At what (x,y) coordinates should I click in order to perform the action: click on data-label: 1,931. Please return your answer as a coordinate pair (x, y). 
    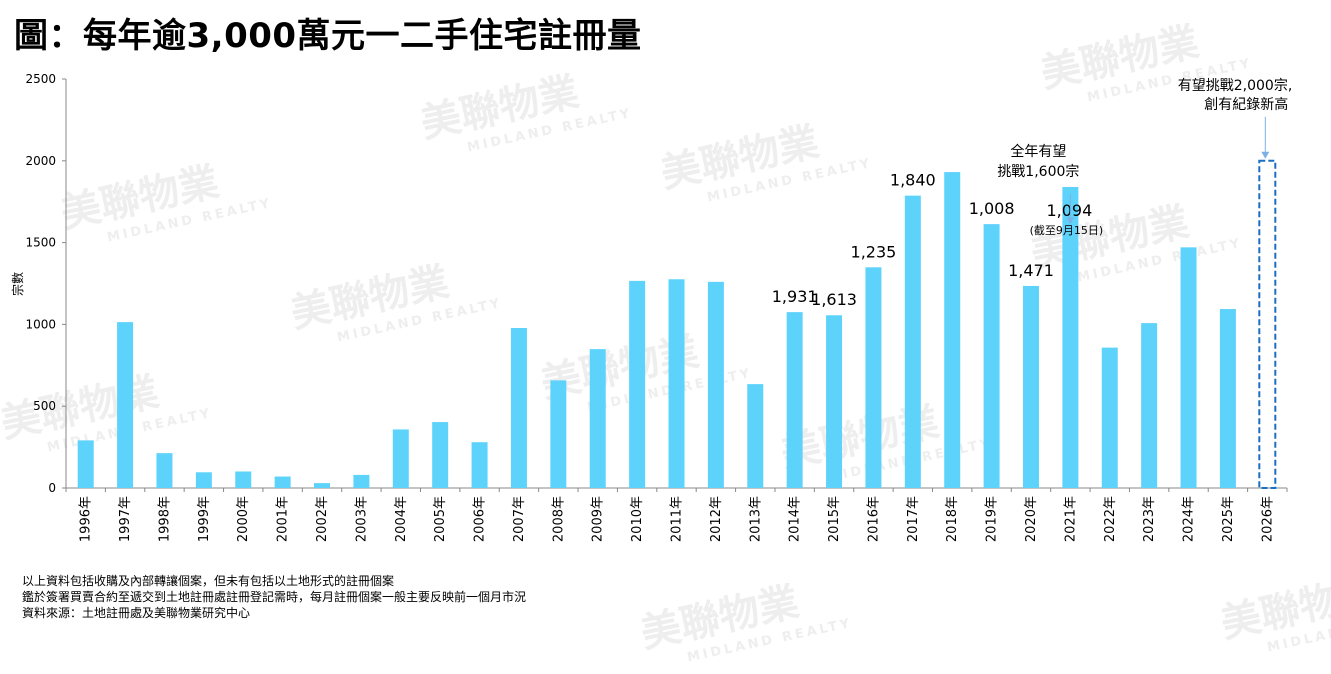
    Looking at the image, I should click on (795, 296).